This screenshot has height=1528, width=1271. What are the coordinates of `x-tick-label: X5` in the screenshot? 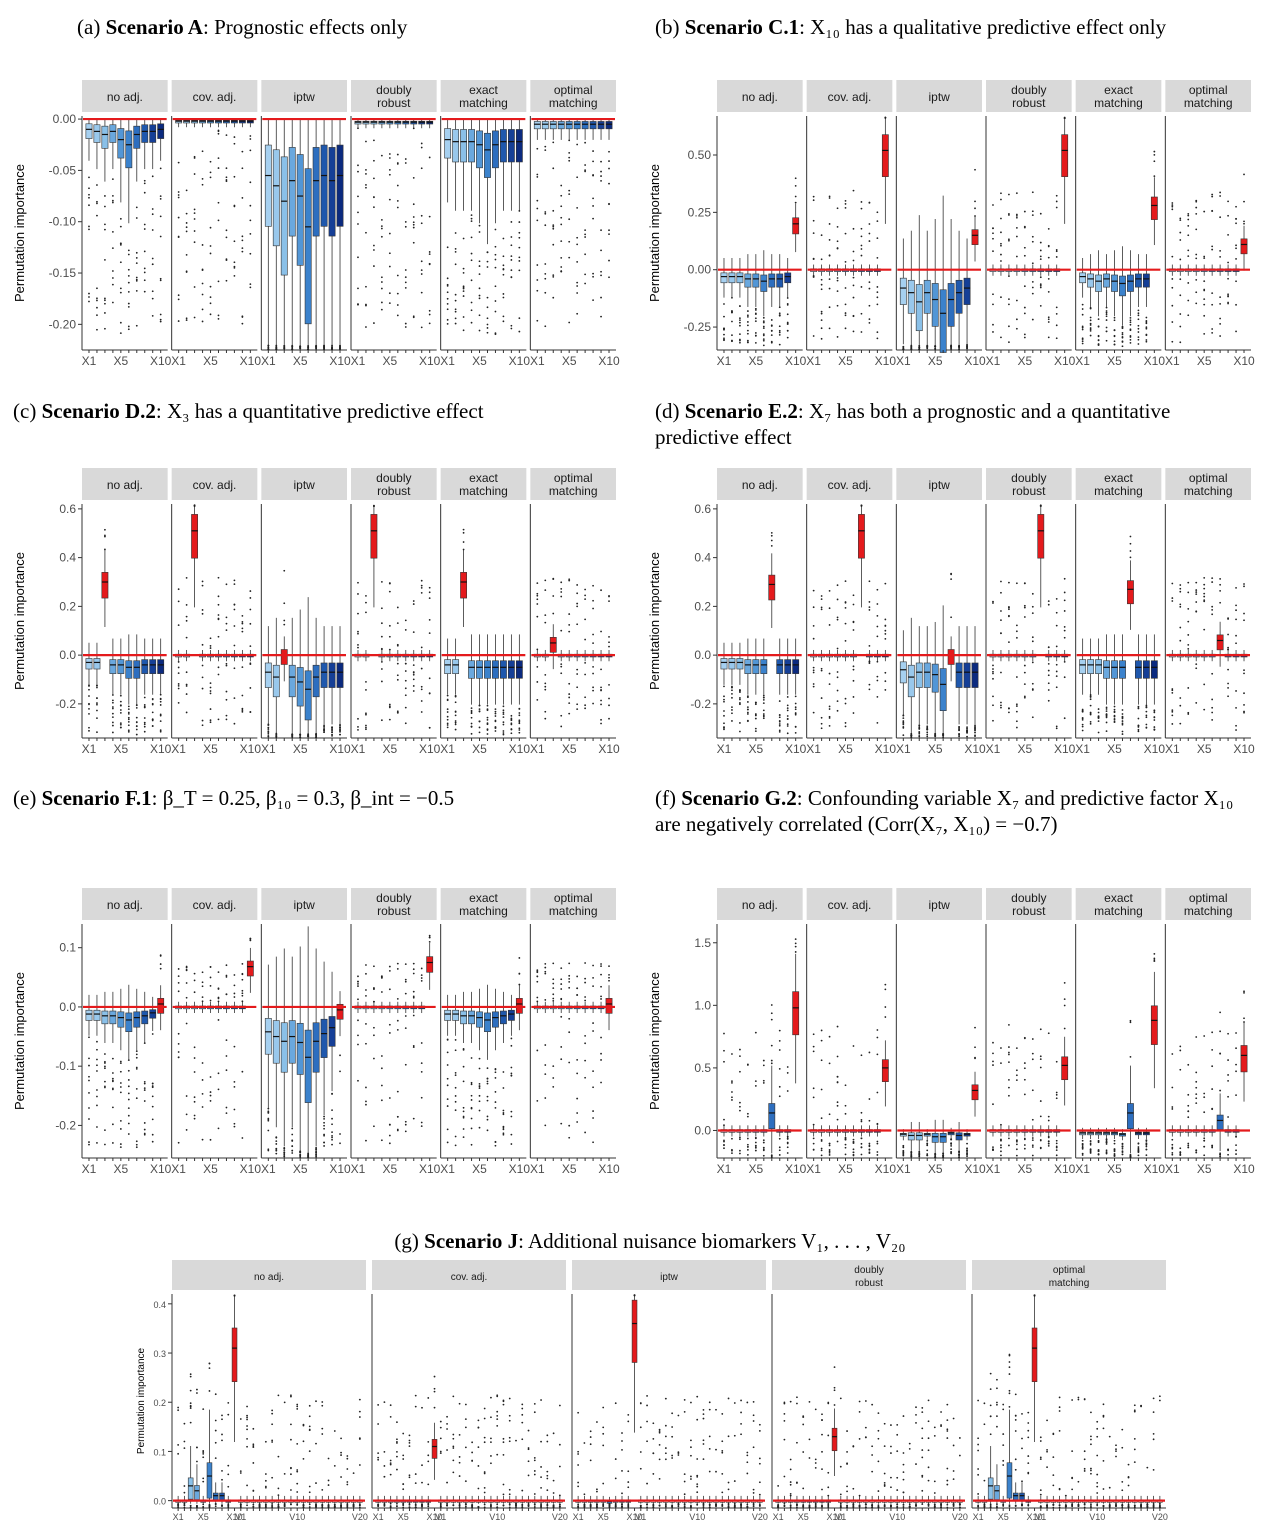 It's located at (121, 361).